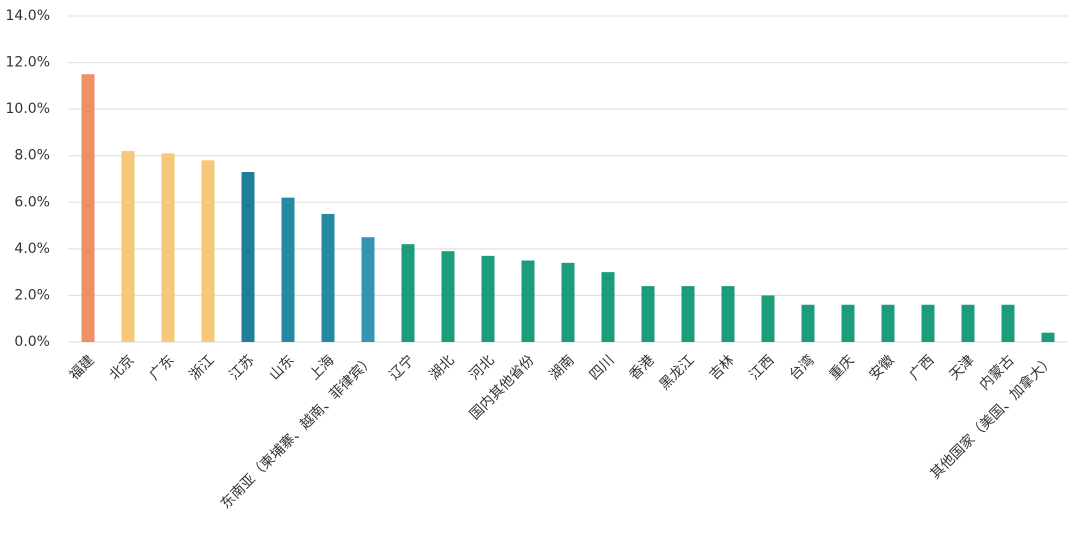 Image resolution: width=1080 pixels, height=543 pixels. What do you see at coordinates (802, 368) in the screenshot?
I see `x-tick-label: 台湾` at bounding box center [802, 368].